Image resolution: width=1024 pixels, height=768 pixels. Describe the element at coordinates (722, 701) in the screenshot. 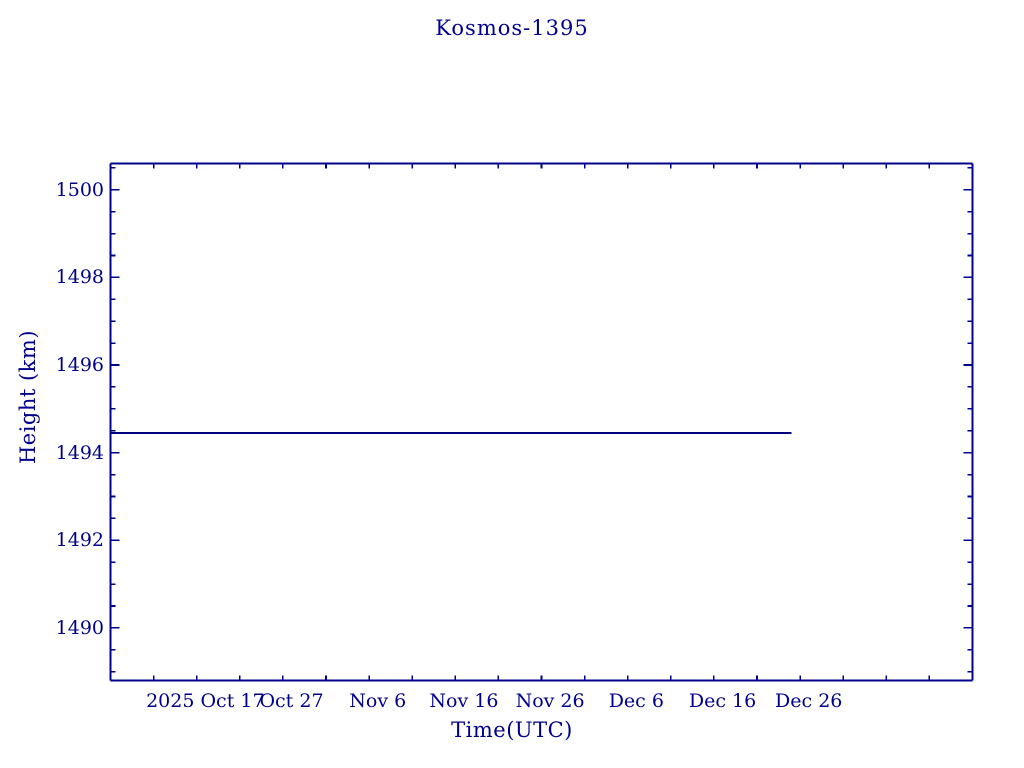

I see `x-tick-label: Dec 16` at that location.